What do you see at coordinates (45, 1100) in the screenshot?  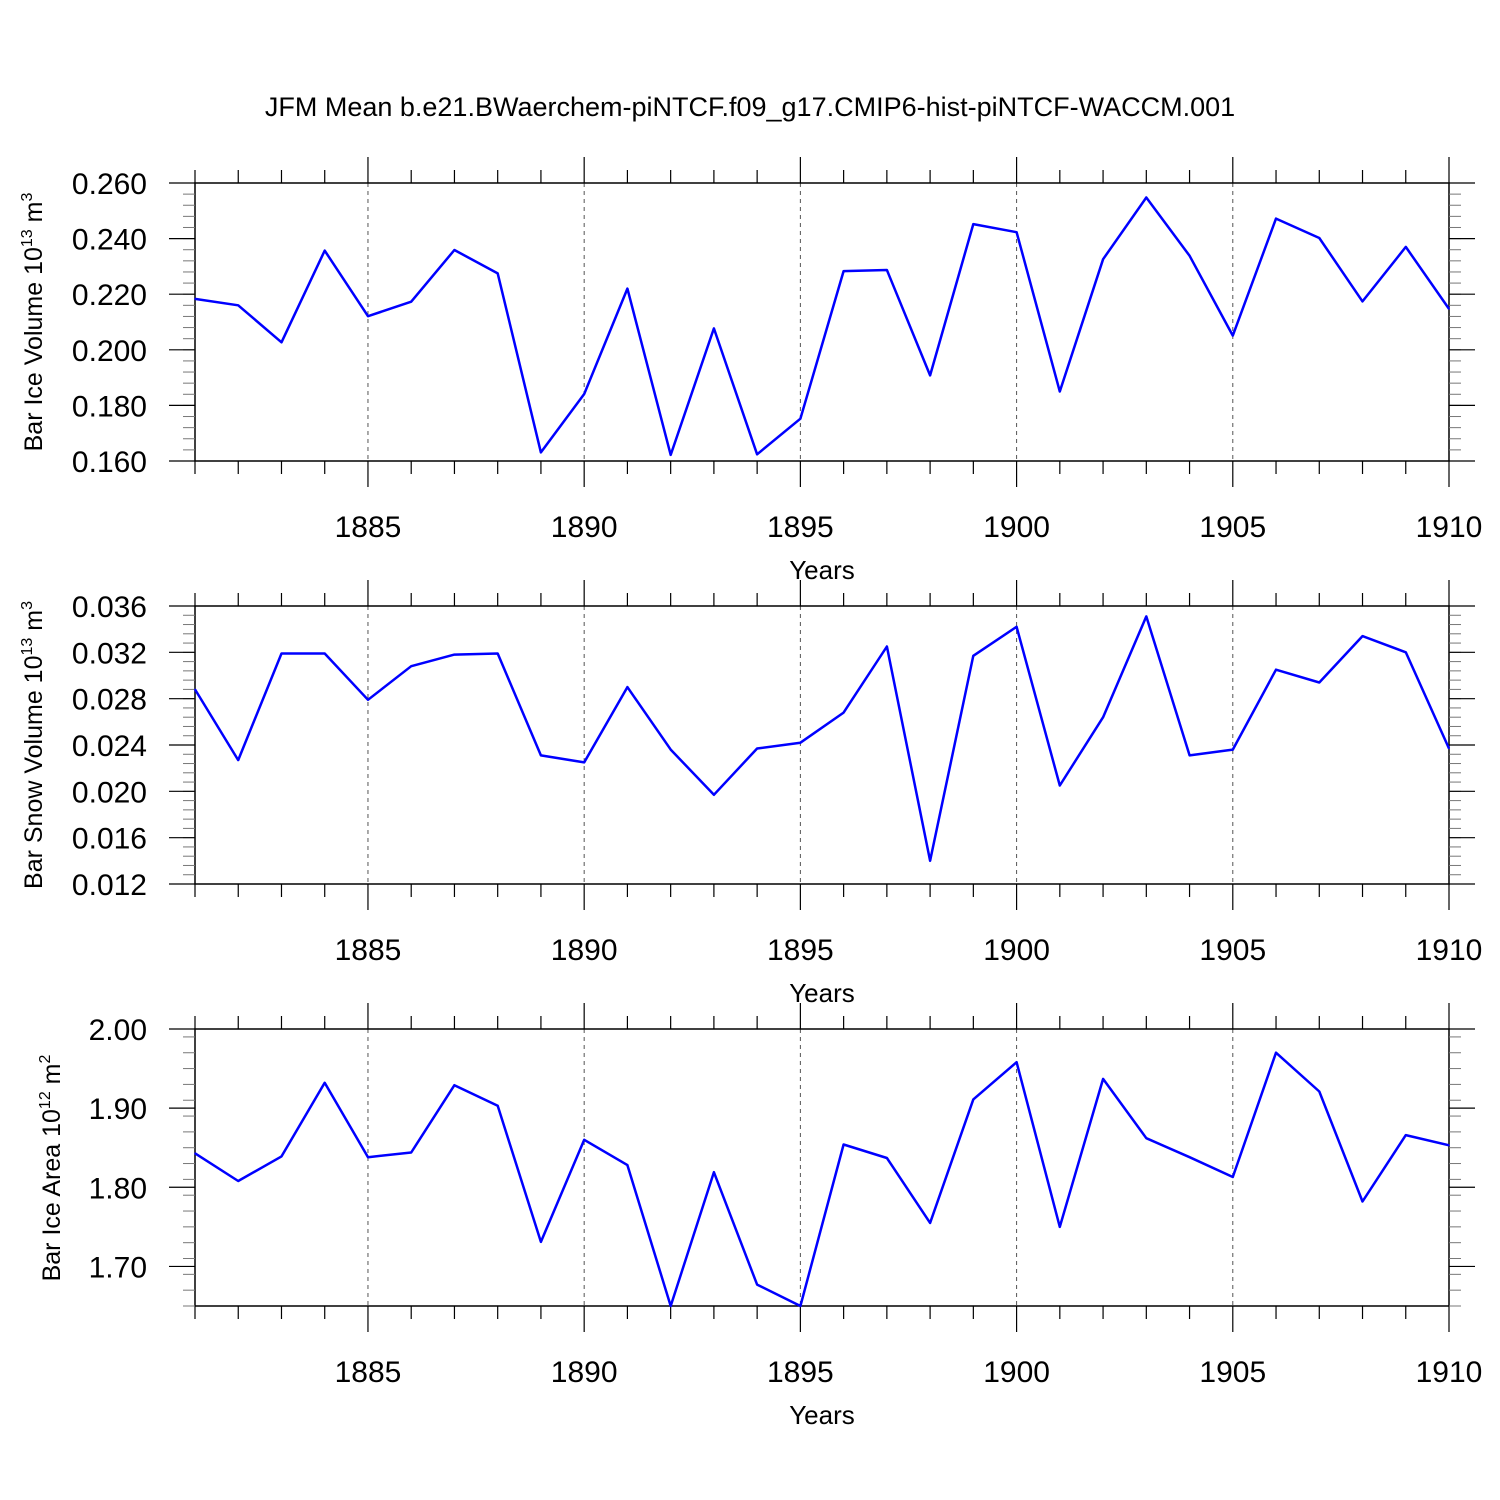 I see `y-axis-label-exponent: 12` at bounding box center [45, 1100].